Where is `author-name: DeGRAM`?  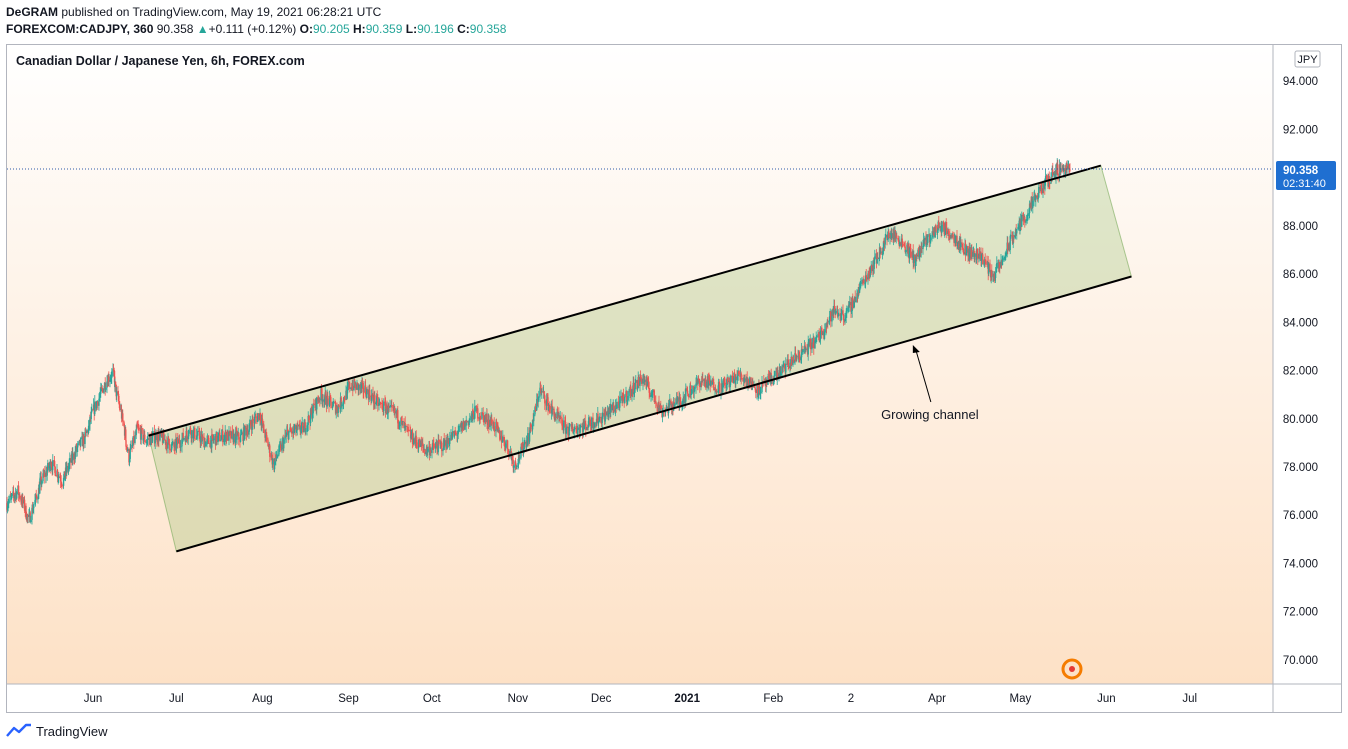
author-name: DeGRAM is located at coordinates (32, 12).